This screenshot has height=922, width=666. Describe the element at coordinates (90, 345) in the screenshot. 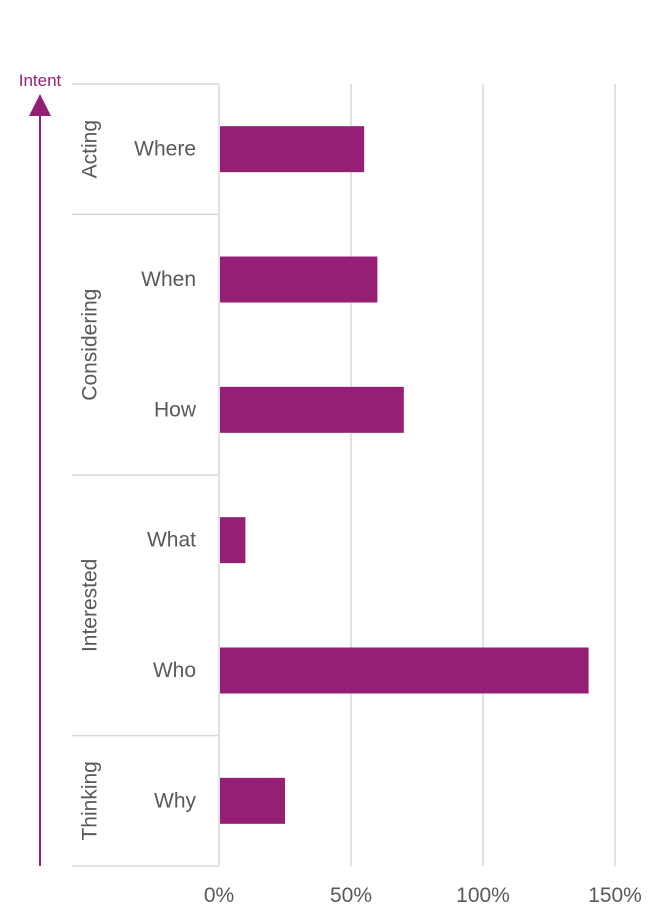

I see `group-label-considering: Considering` at that location.